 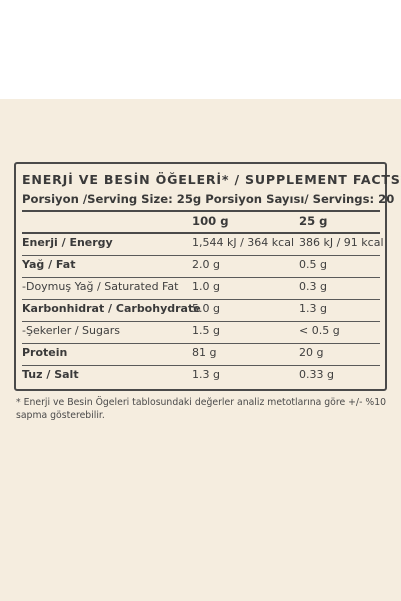 I want to click on row-label: -Şekerler / Sugars, so click(x=71, y=330).